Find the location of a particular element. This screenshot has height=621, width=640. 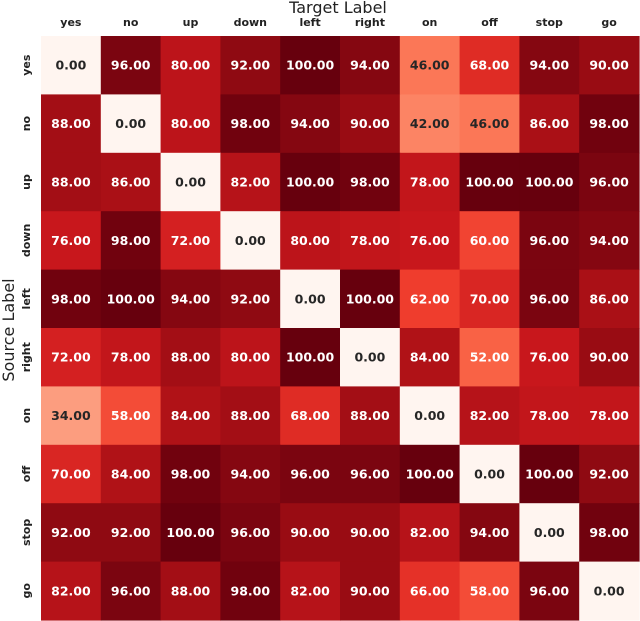

heatmap-cell-up-left is located at coordinates (310, 182).